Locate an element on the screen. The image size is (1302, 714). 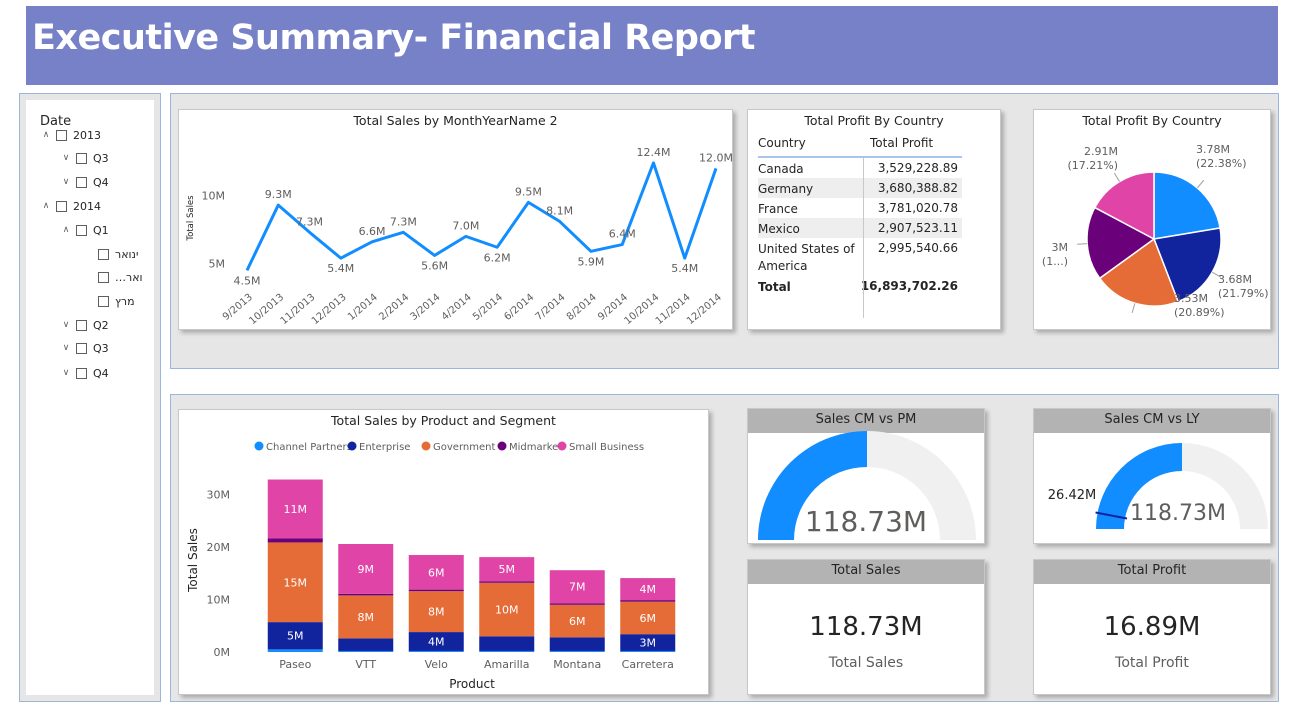
gauge-cm-ly-card: Sales CM vs LY 26.42M 118.73M is located at coordinates (1152, 476).